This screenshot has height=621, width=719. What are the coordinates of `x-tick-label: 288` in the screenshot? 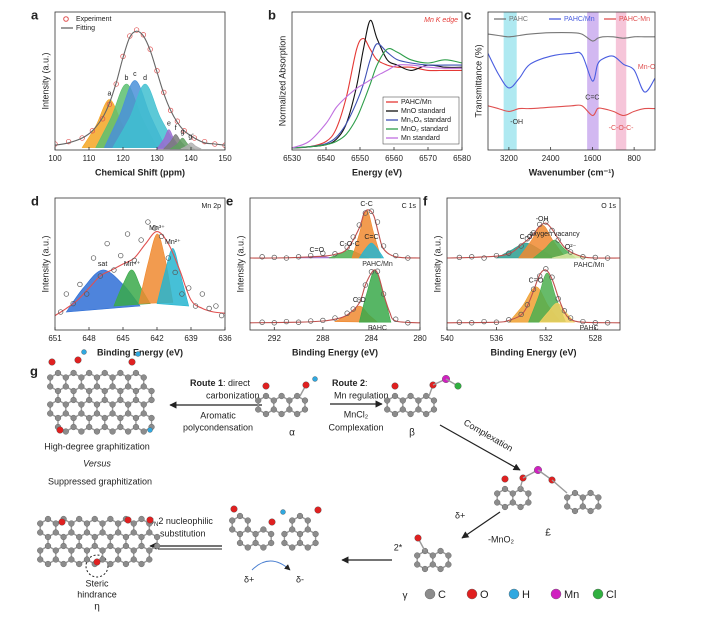 It's located at (323, 338).